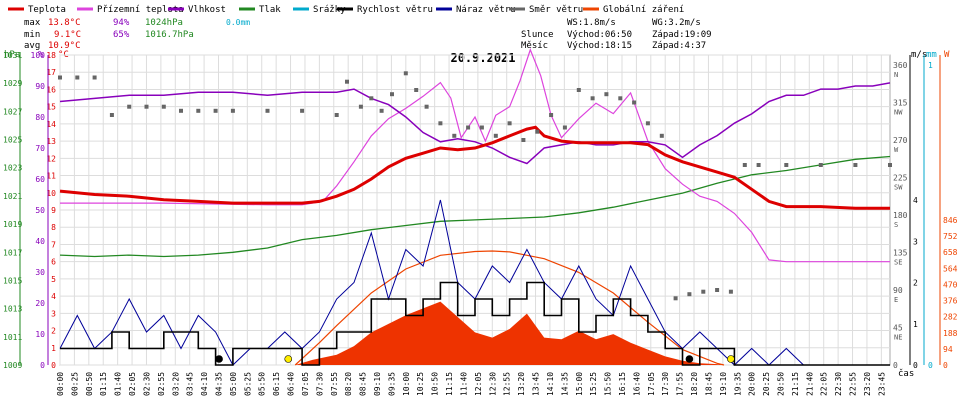 This screenshot has width=966, height=400. I want to click on temp-tick-label: 12, so click(51, 158).